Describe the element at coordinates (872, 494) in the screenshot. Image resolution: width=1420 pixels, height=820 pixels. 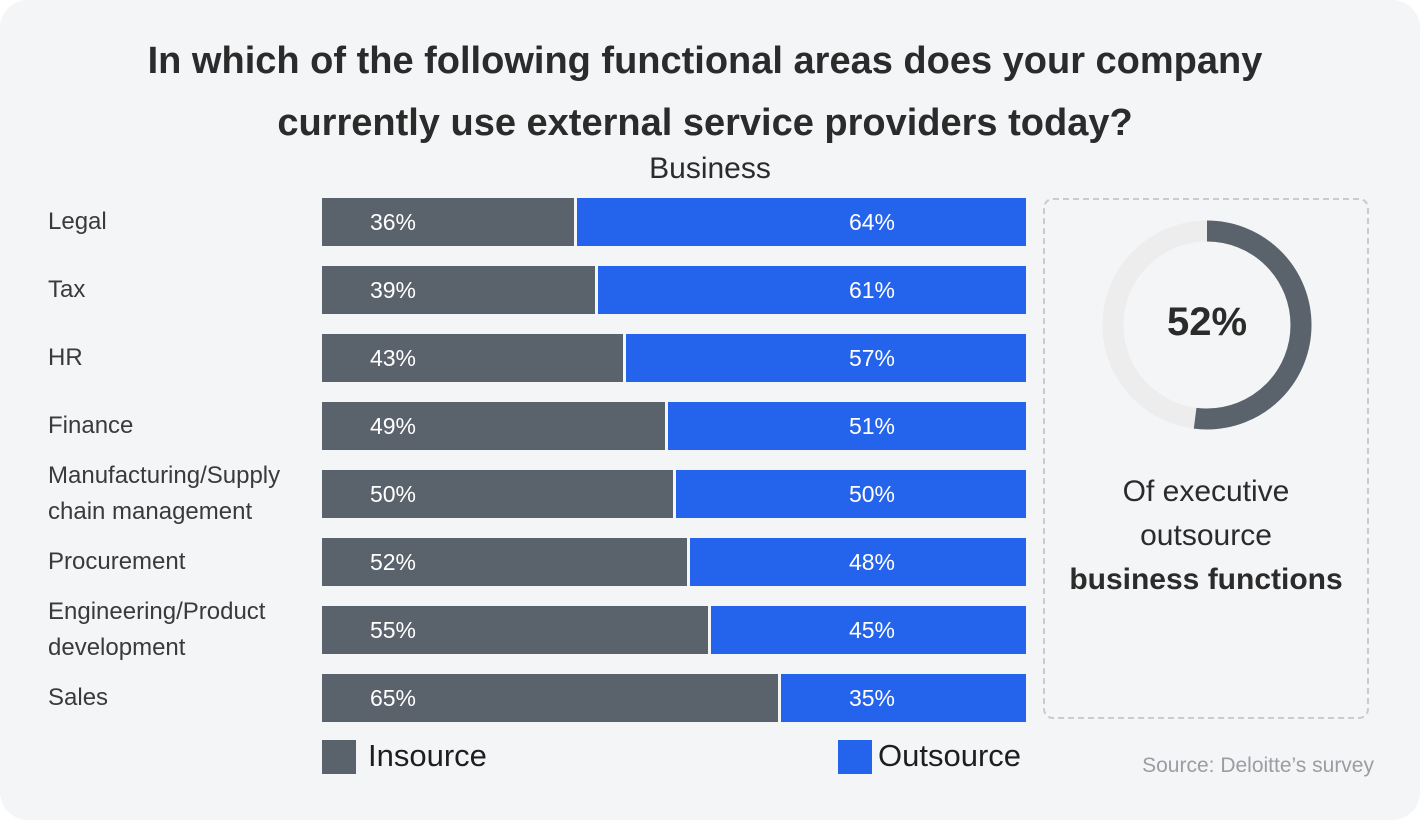
I see `value-label-outsource: 50%` at that location.